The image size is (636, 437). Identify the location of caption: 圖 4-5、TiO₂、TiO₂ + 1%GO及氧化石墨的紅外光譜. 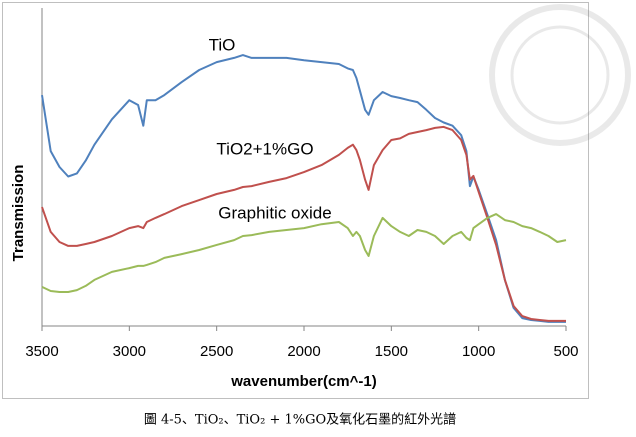
(300, 420).